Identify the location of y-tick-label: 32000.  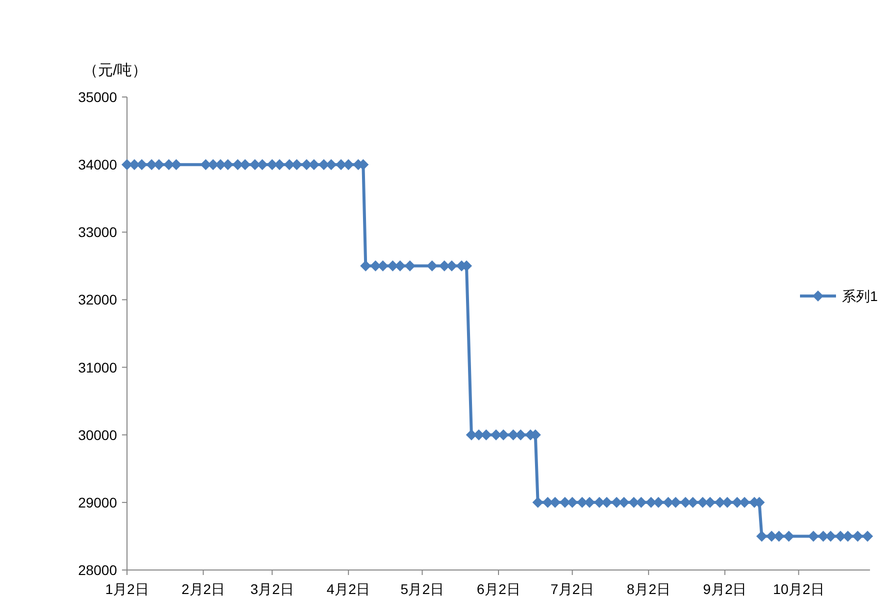
(98, 300).